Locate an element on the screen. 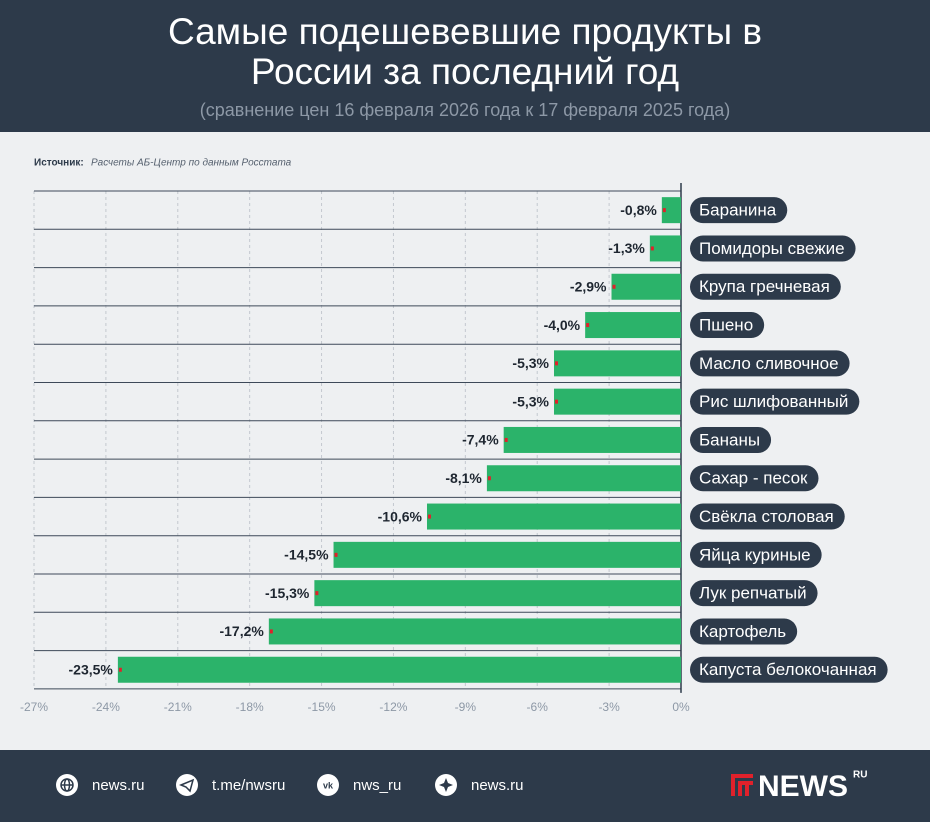 The image size is (930, 822). logo-sup: RU is located at coordinates (860, 775).